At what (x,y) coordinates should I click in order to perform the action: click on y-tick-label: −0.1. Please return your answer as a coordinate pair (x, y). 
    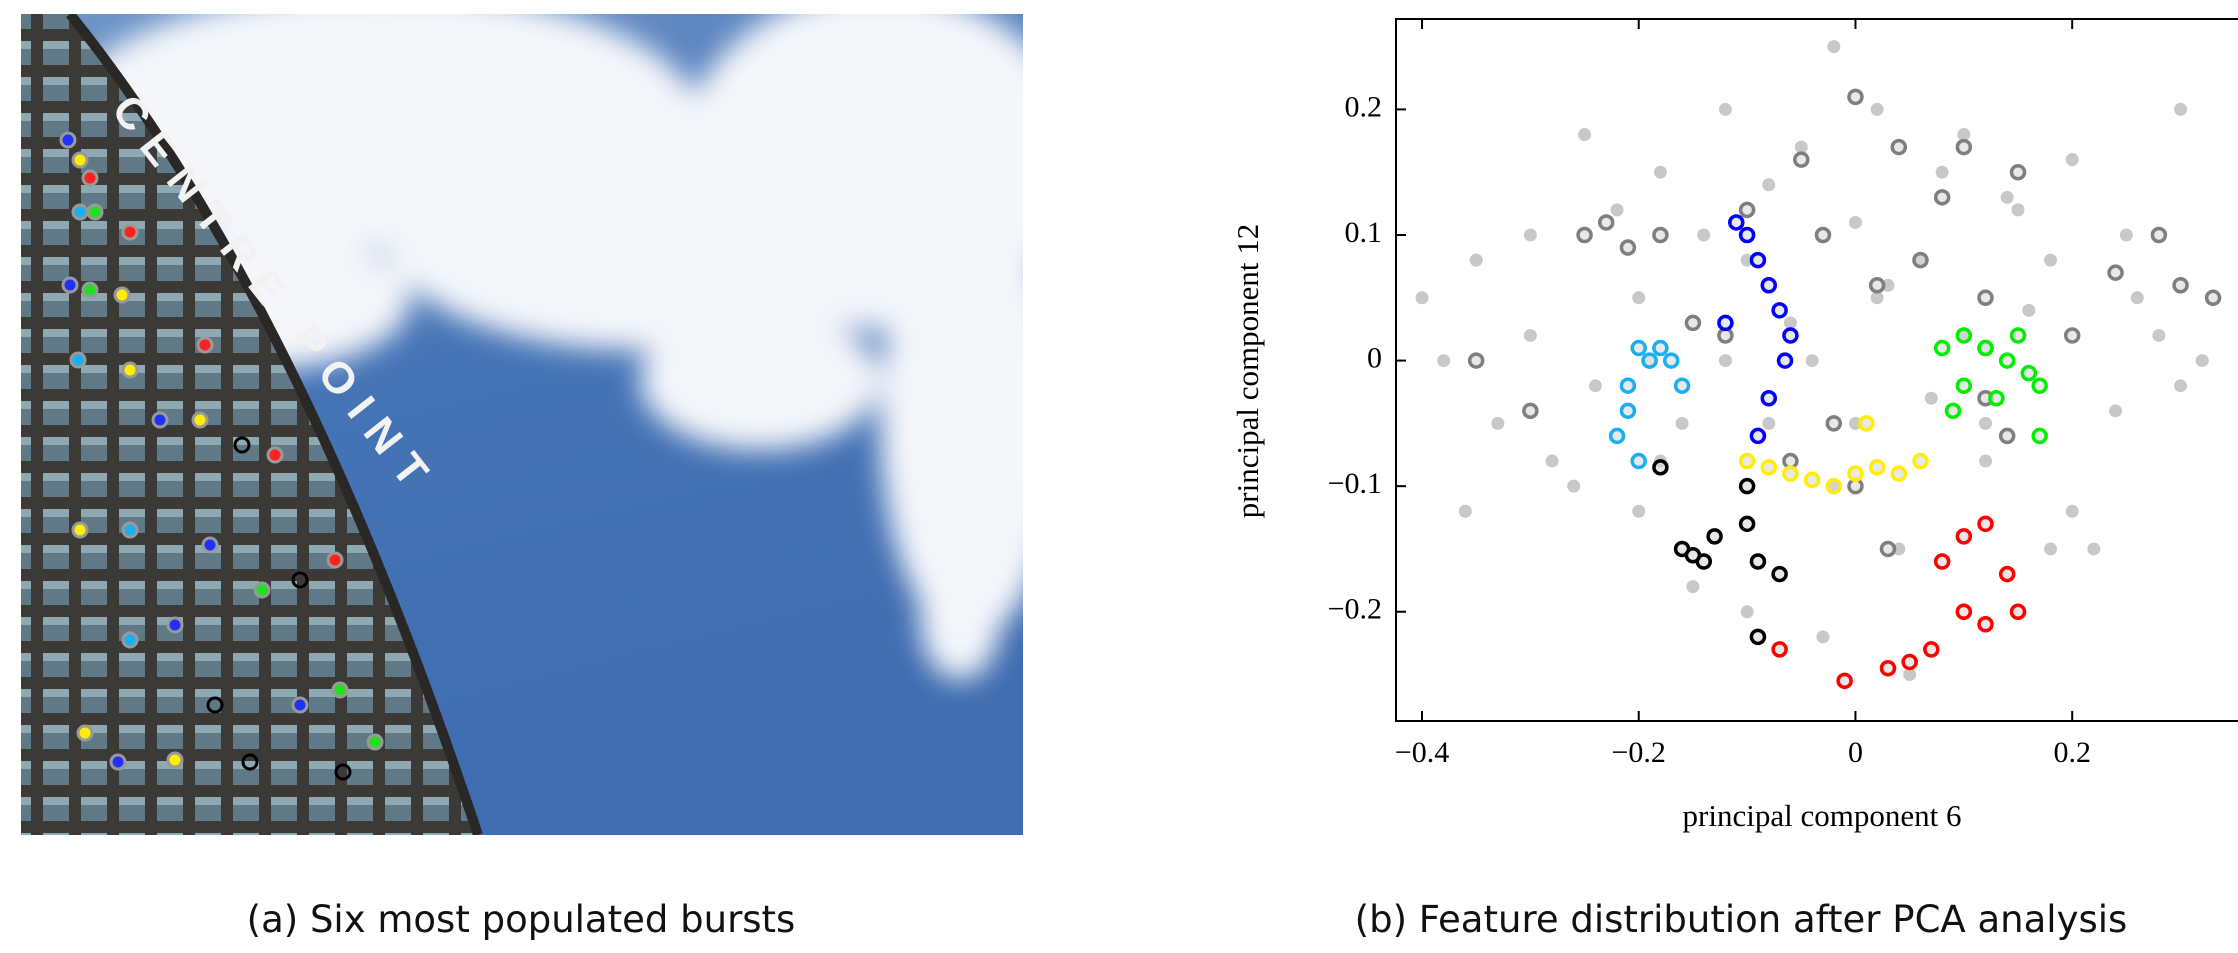
    Looking at the image, I should click on (1355, 483).